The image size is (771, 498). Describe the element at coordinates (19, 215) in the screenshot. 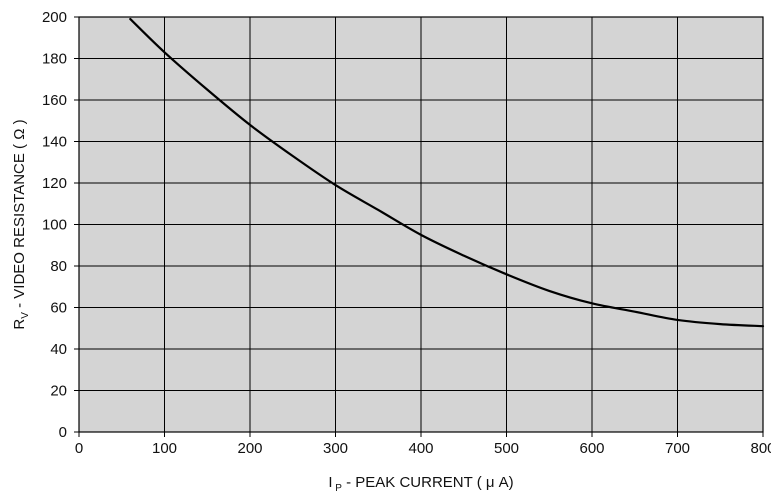

I see `y-axis-title-text: - VIDEO RESISTANCE ( Ω )` at that location.